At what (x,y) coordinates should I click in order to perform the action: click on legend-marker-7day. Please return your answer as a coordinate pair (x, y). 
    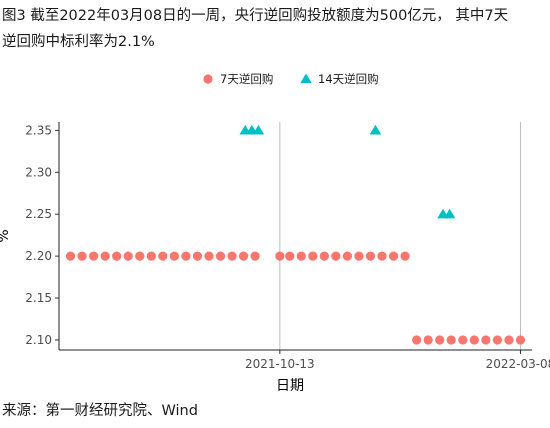
    Looking at the image, I should click on (208, 79).